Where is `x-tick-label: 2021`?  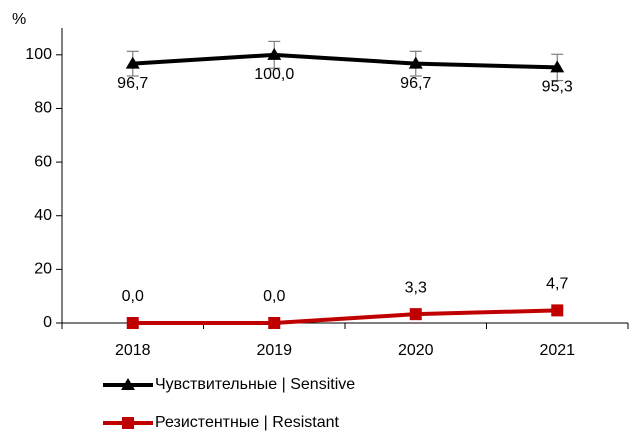 x-tick-label: 2021 is located at coordinates (557, 350).